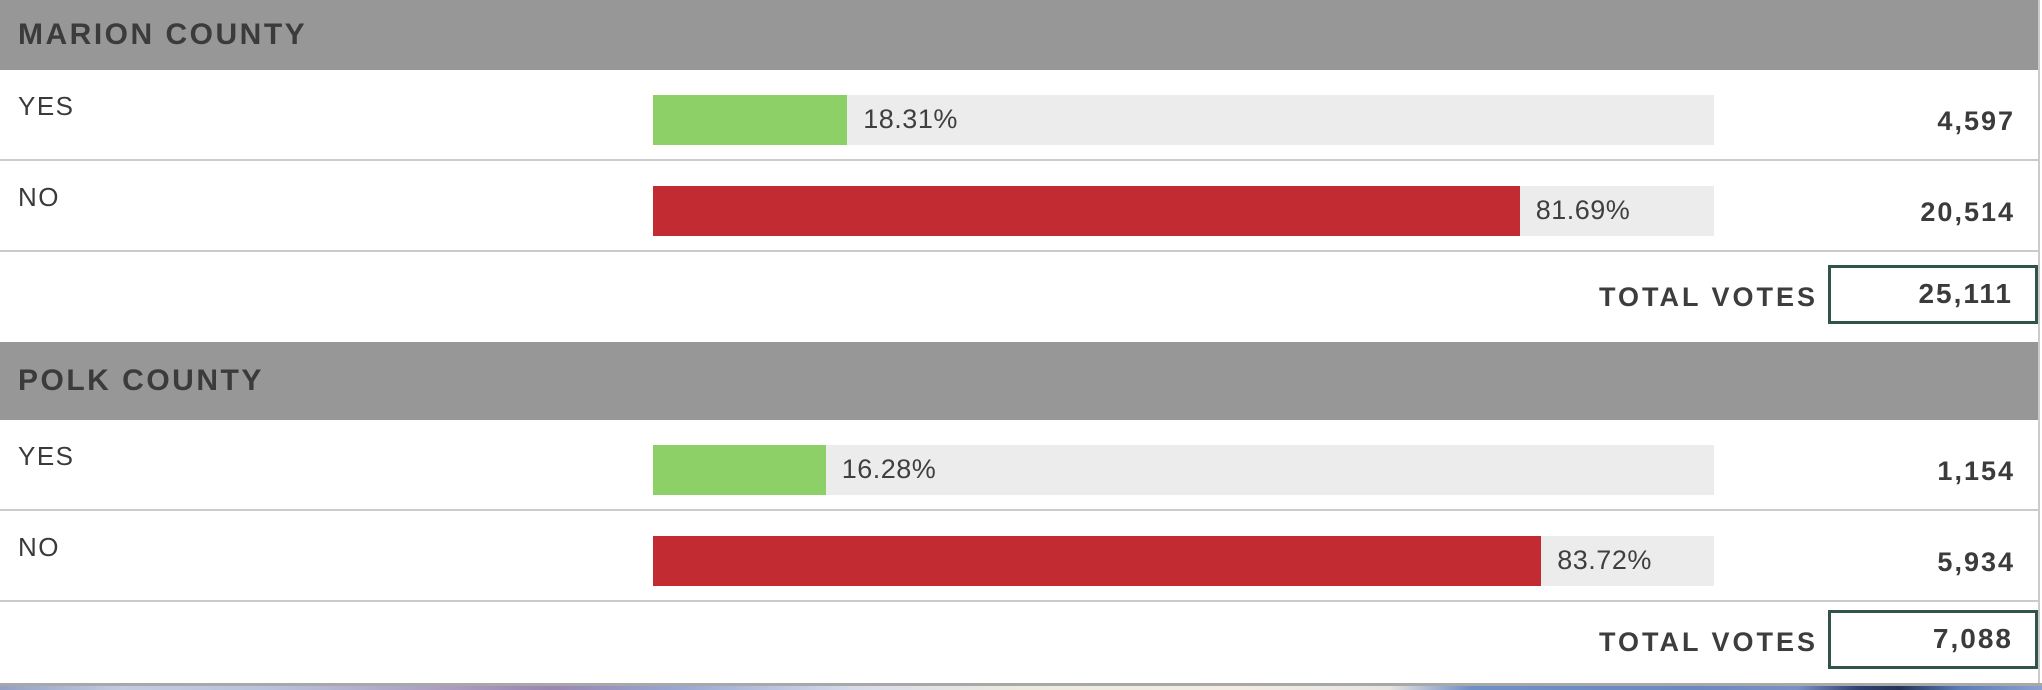 The height and width of the screenshot is (690, 2042). Describe the element at coordinates (1183, 119) in the screenshot. I see `vote-bar-track: 18.31%` at that location.